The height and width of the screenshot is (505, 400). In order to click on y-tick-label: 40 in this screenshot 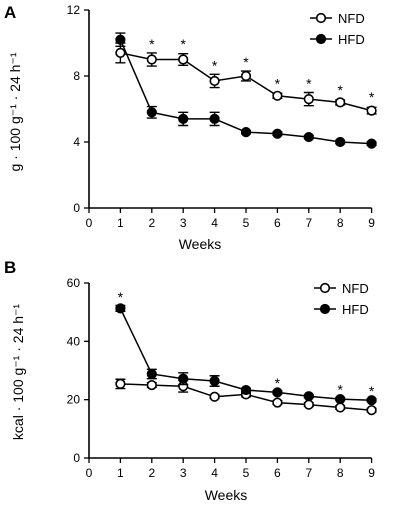, I will do `click(74, 341)`.